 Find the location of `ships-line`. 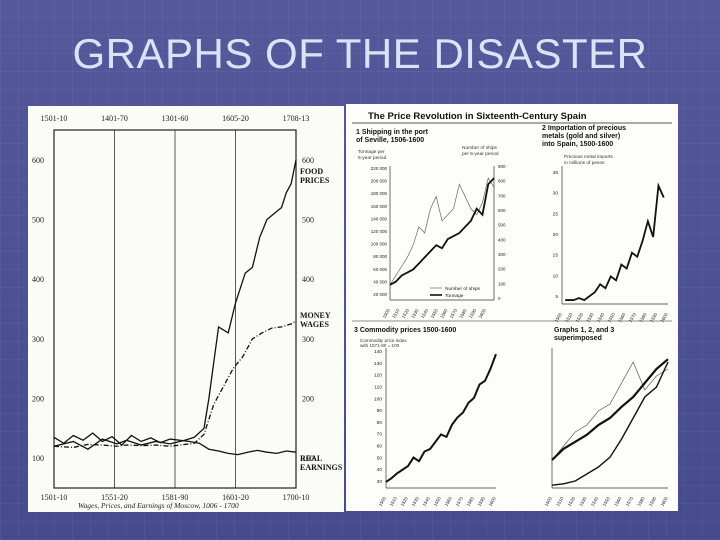

ships-line is located at coordinates (442, 231).